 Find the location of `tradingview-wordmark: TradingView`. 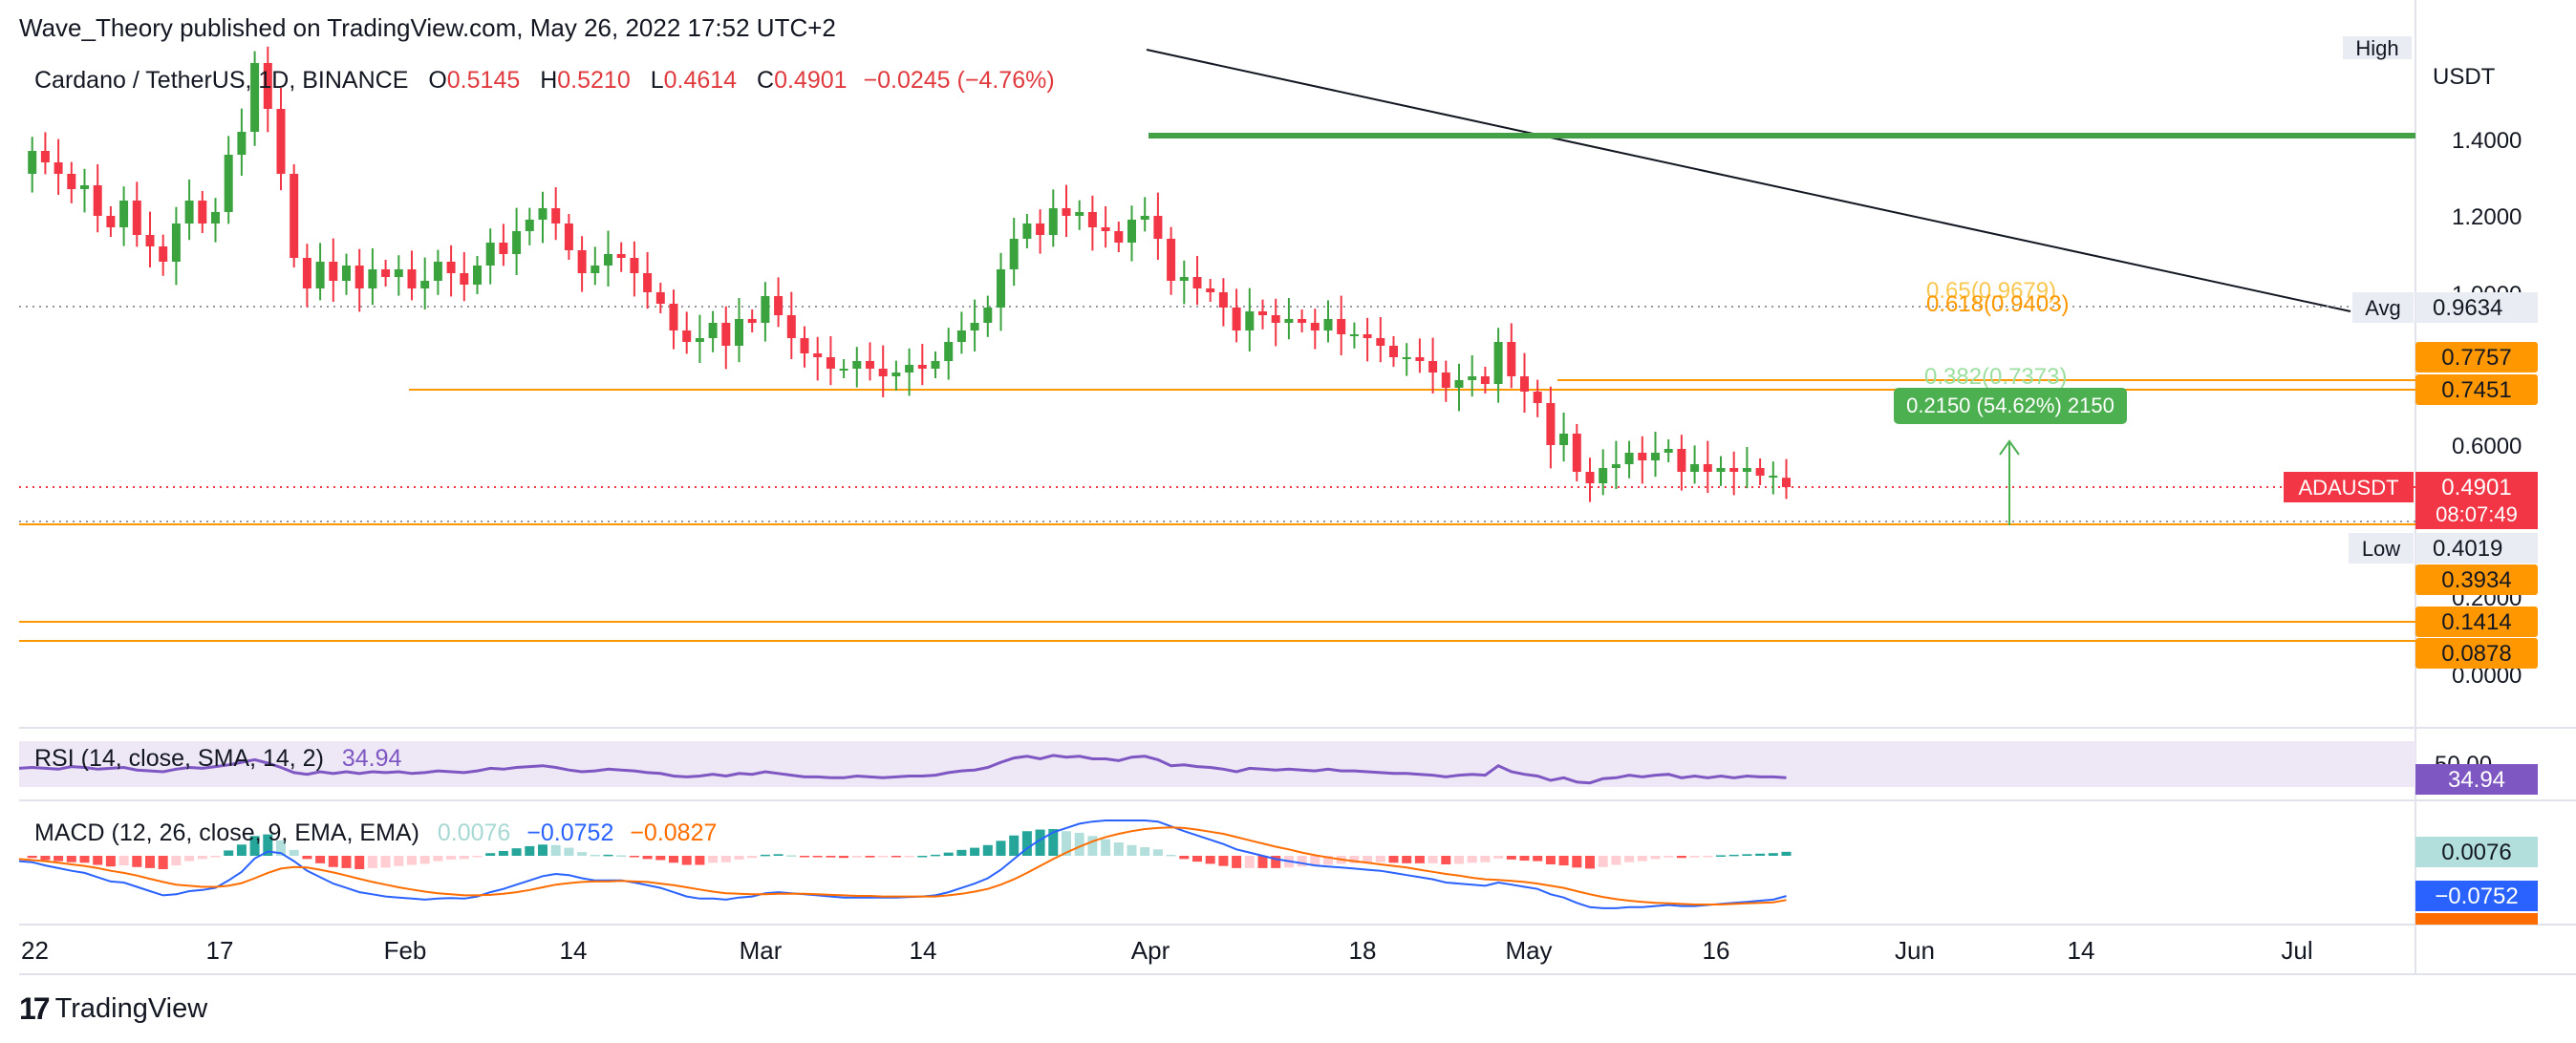

tradingview-wordmark: TradingView is located at coordinates (131, 1008).